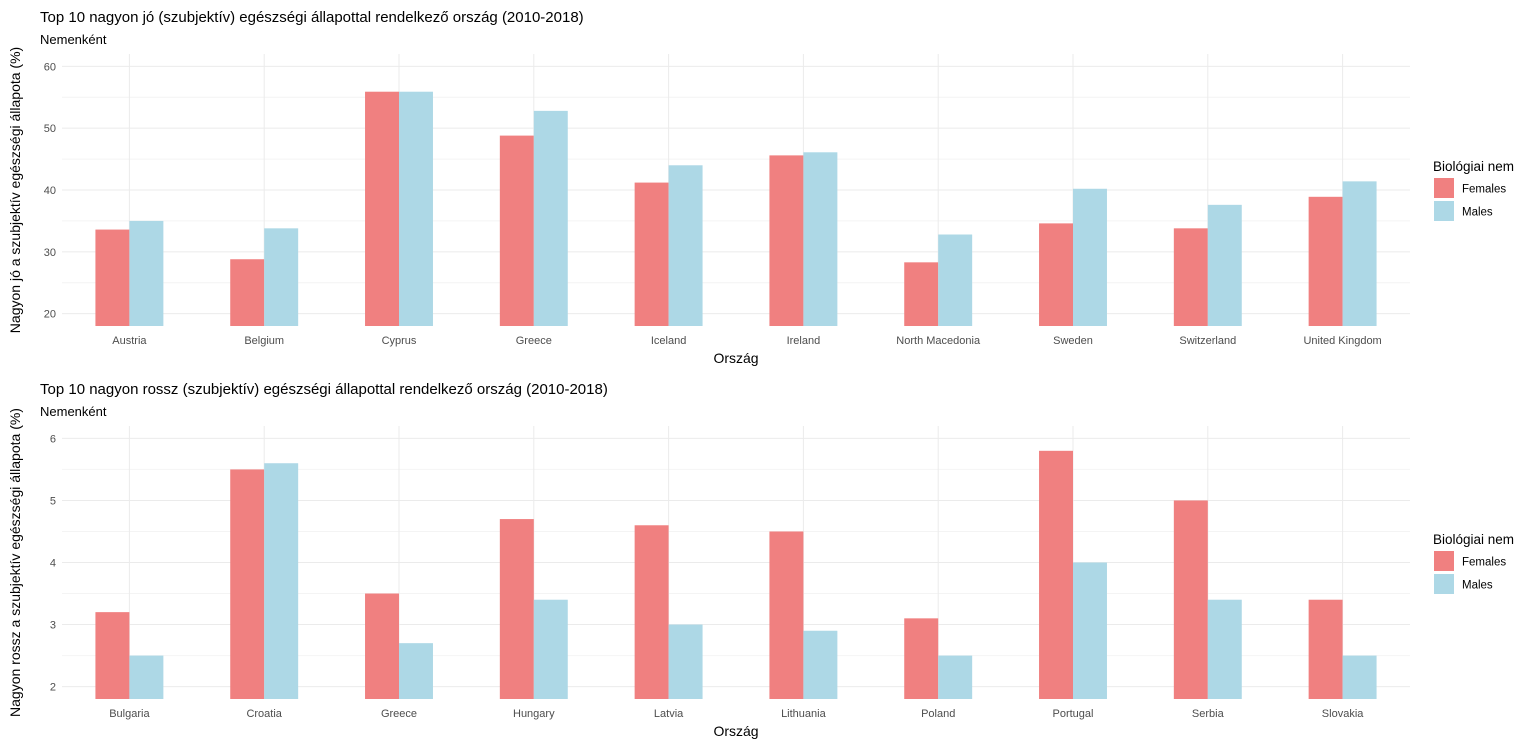 The image size is (1536, 746). I want to click on x-tick-label: Portugal, so click(1073, 714).